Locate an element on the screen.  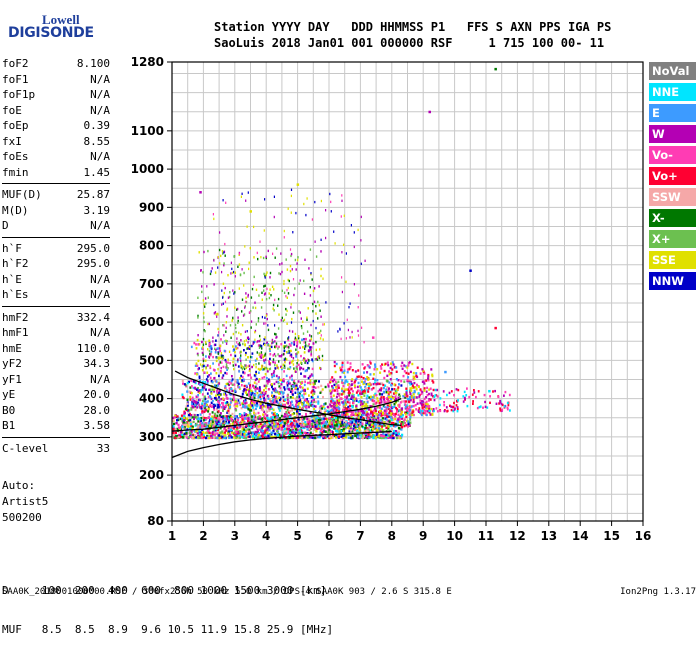
param-row: yF2 34.3 is located at coordinates (56, 364).